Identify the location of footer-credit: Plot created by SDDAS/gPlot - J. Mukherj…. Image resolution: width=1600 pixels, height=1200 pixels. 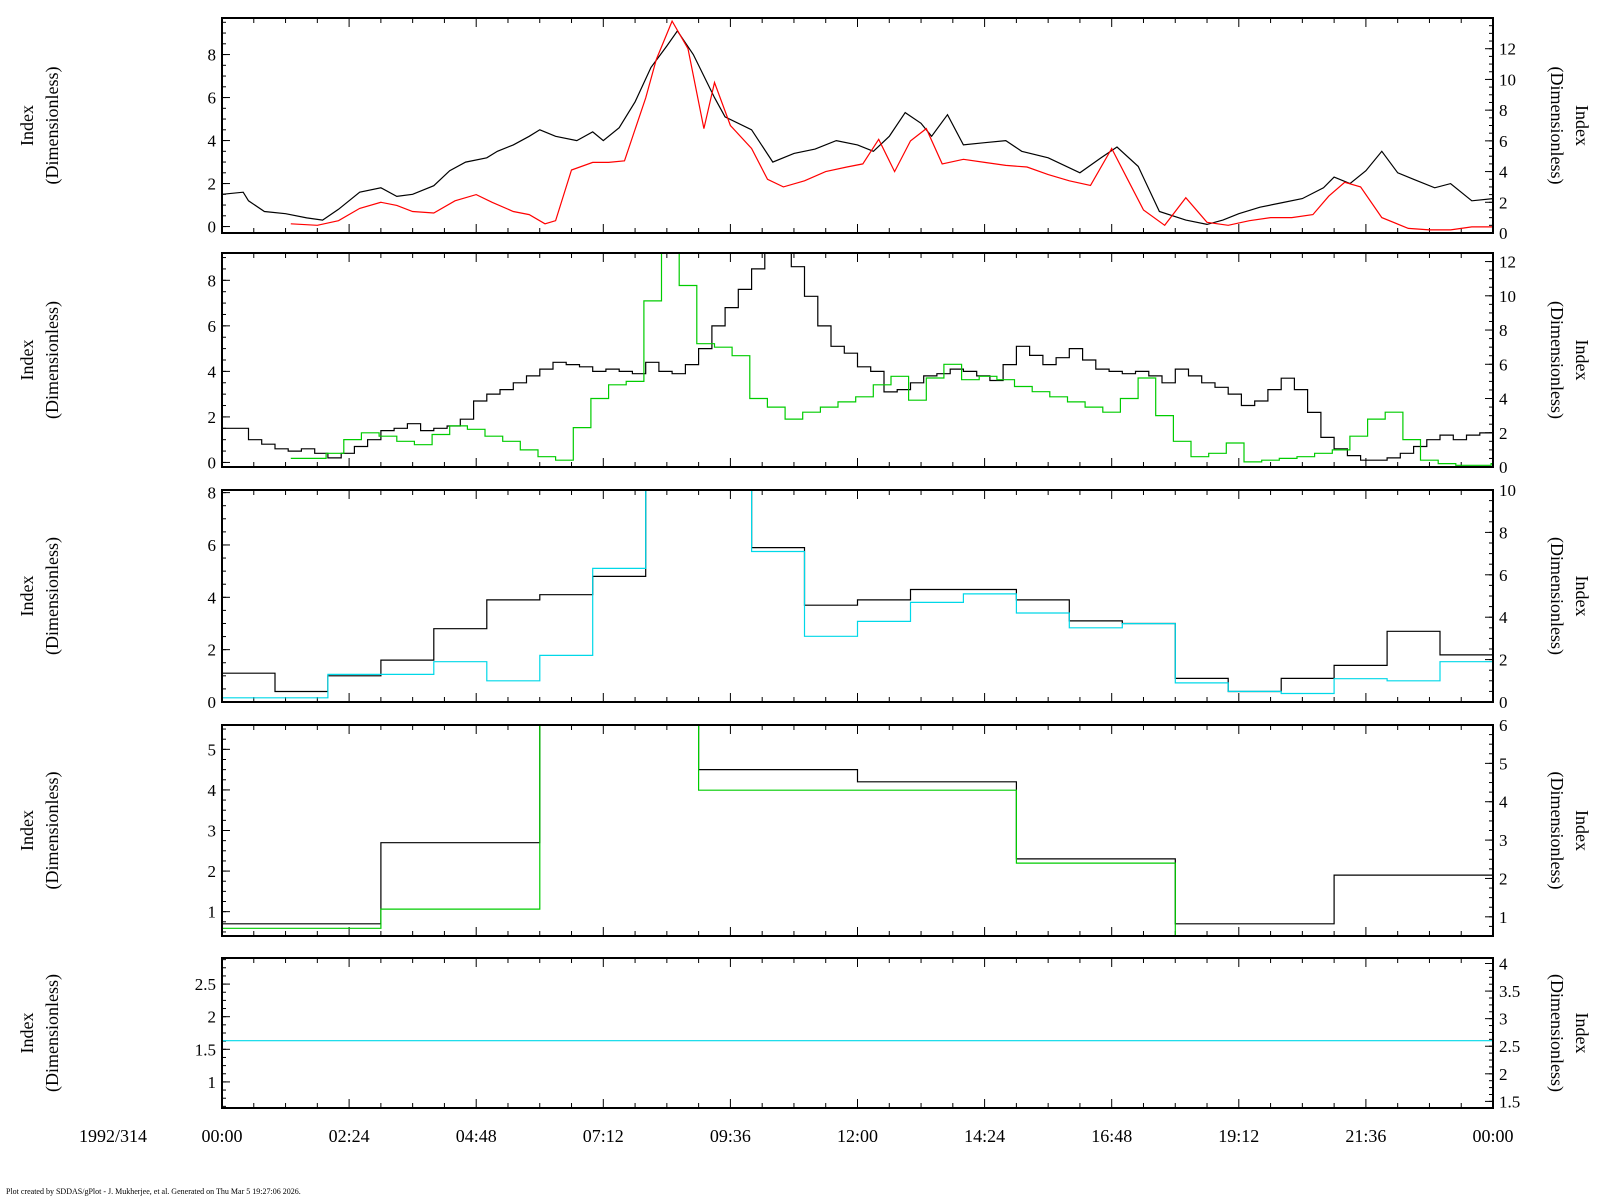
(153, 1191).